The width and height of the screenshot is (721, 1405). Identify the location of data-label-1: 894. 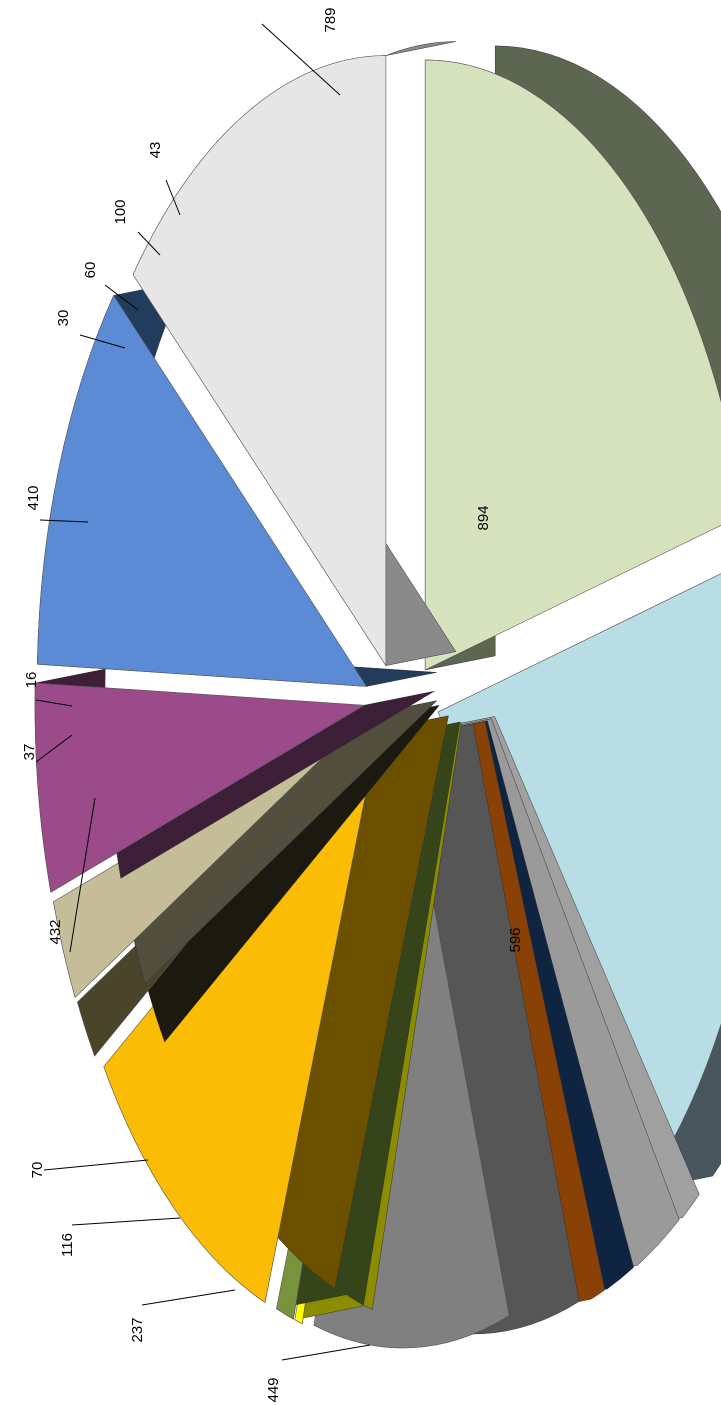
(483, 517).